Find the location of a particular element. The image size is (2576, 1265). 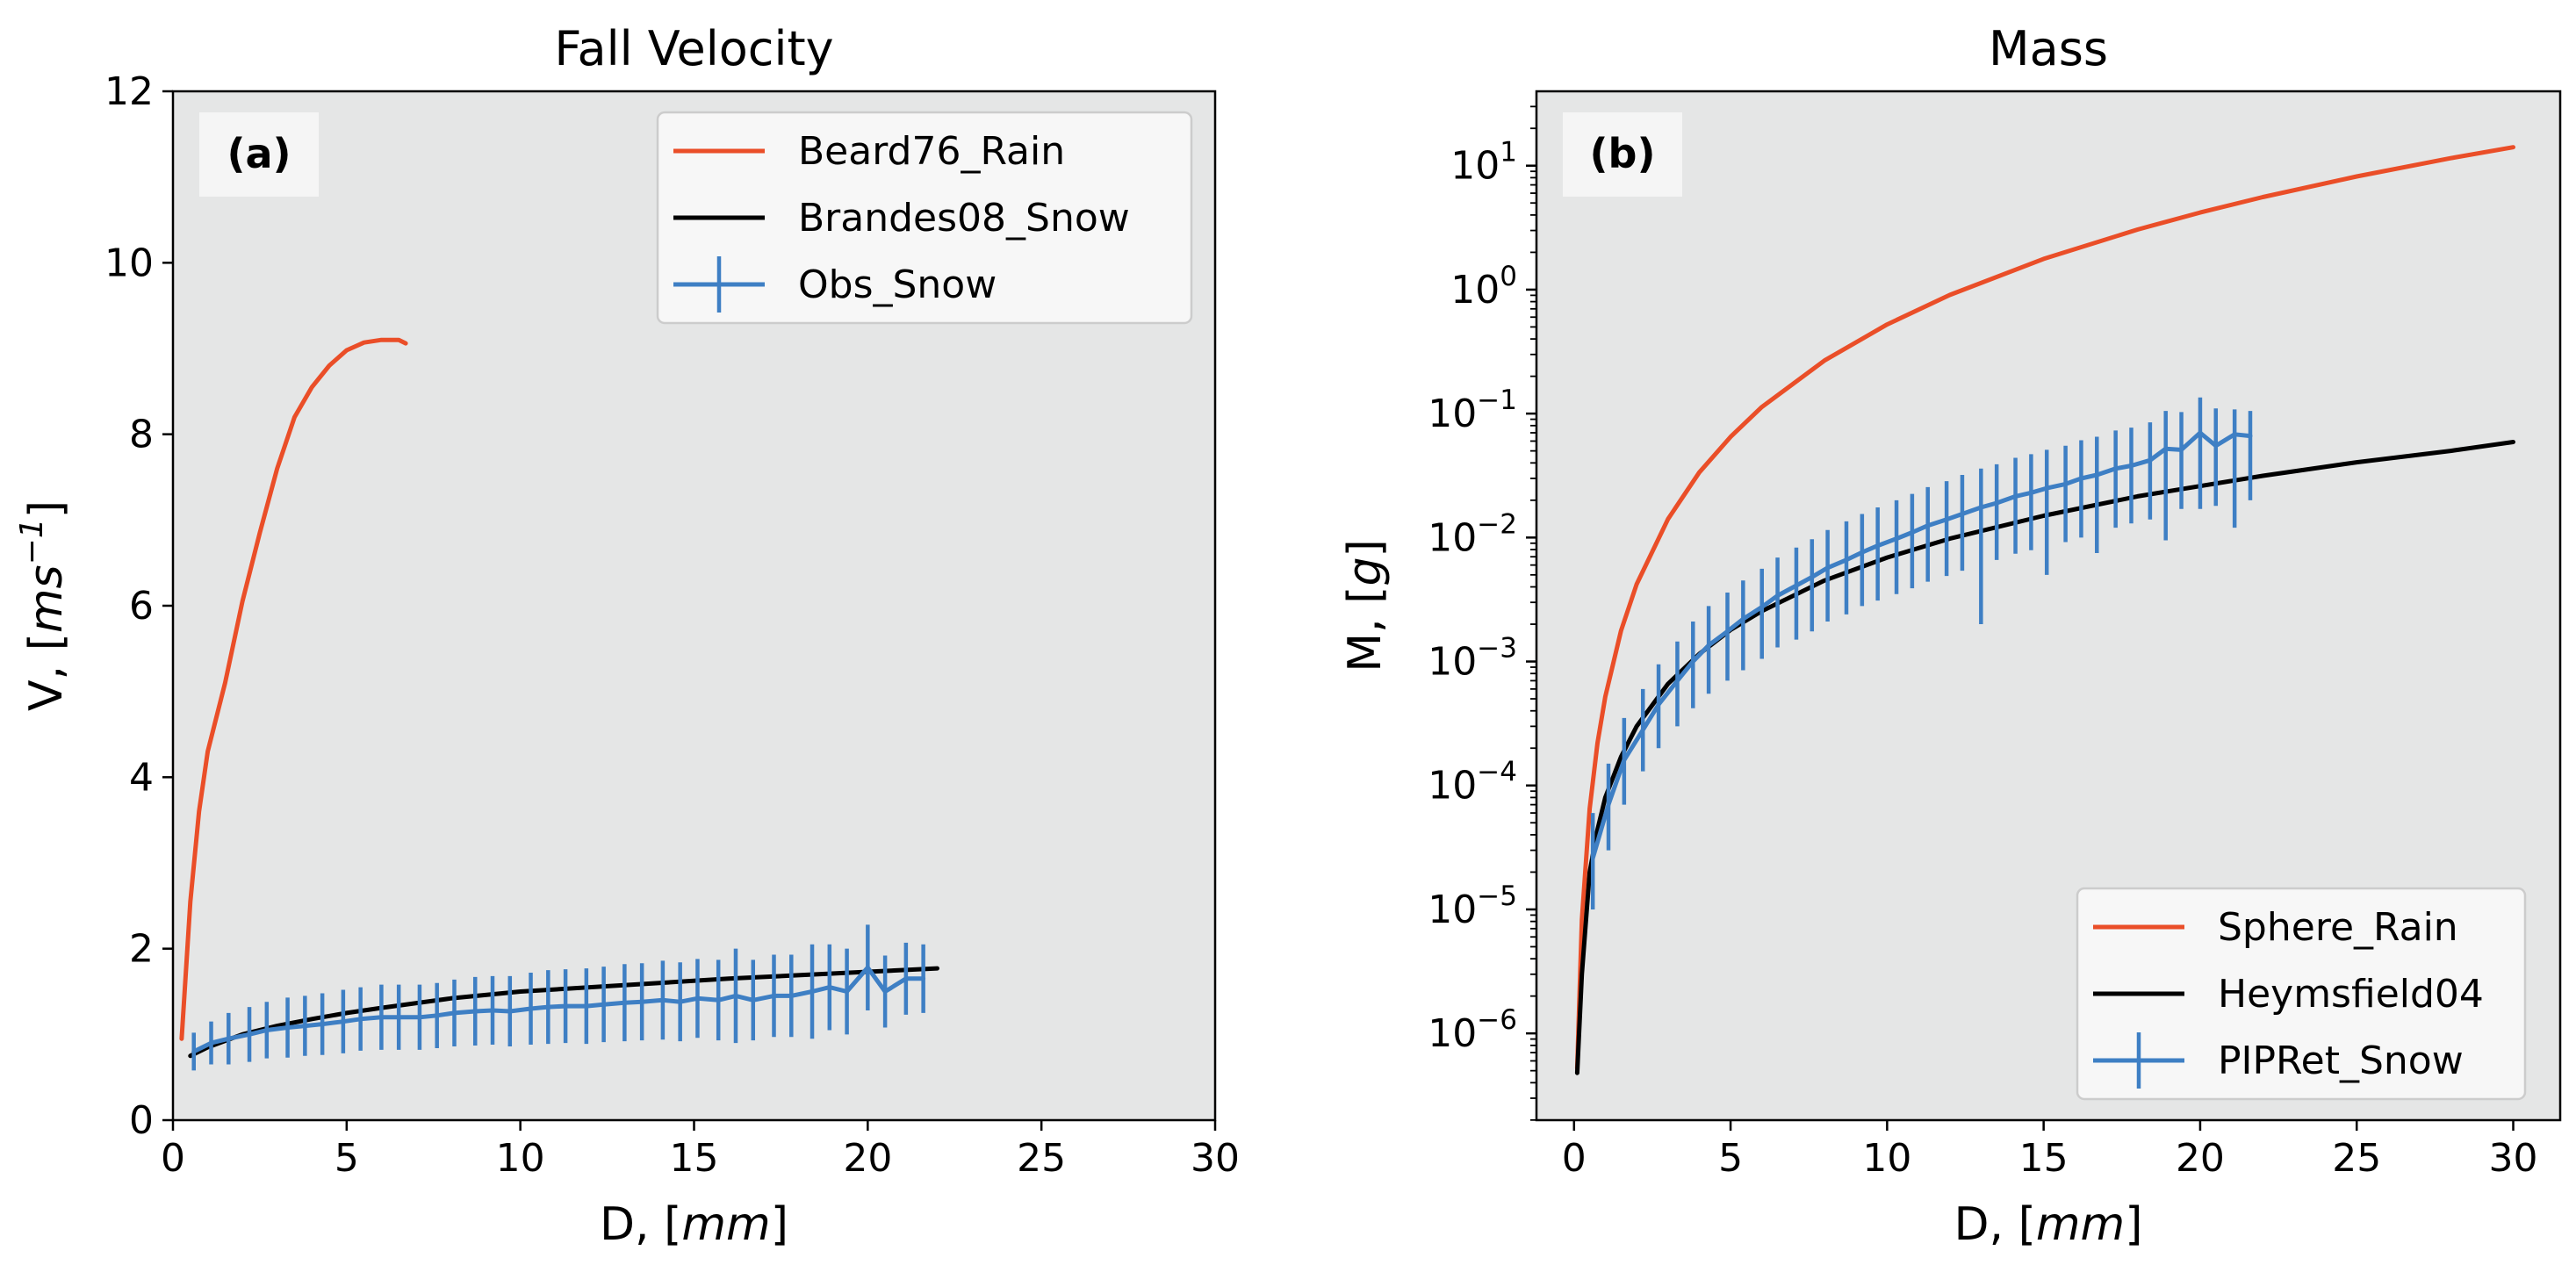

y-tick-label: 8 is located at coordinates (141, 435).